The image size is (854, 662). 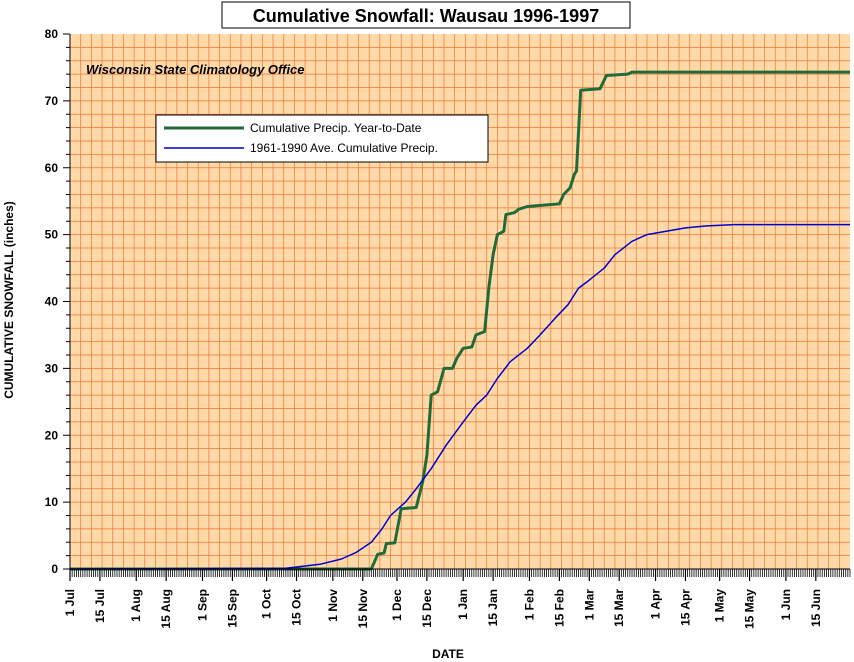 What do you see at coordinates (750, 609) in the screenshot?
I see `x-tick-label: 15 May` at bounding box center [750, 609].